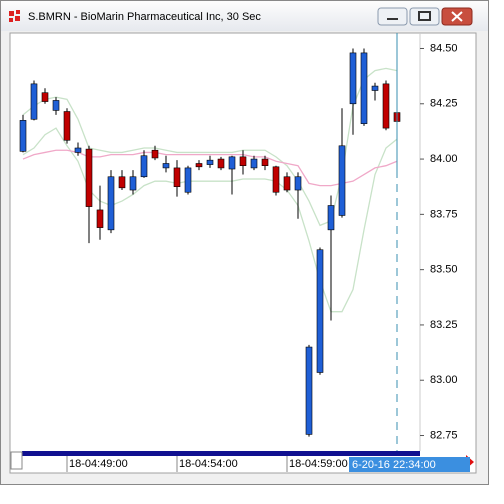 The image size is (504, 504). Describe the element at coordinates (392, 16) in the screenshot. I see `minimize-button` at that location.